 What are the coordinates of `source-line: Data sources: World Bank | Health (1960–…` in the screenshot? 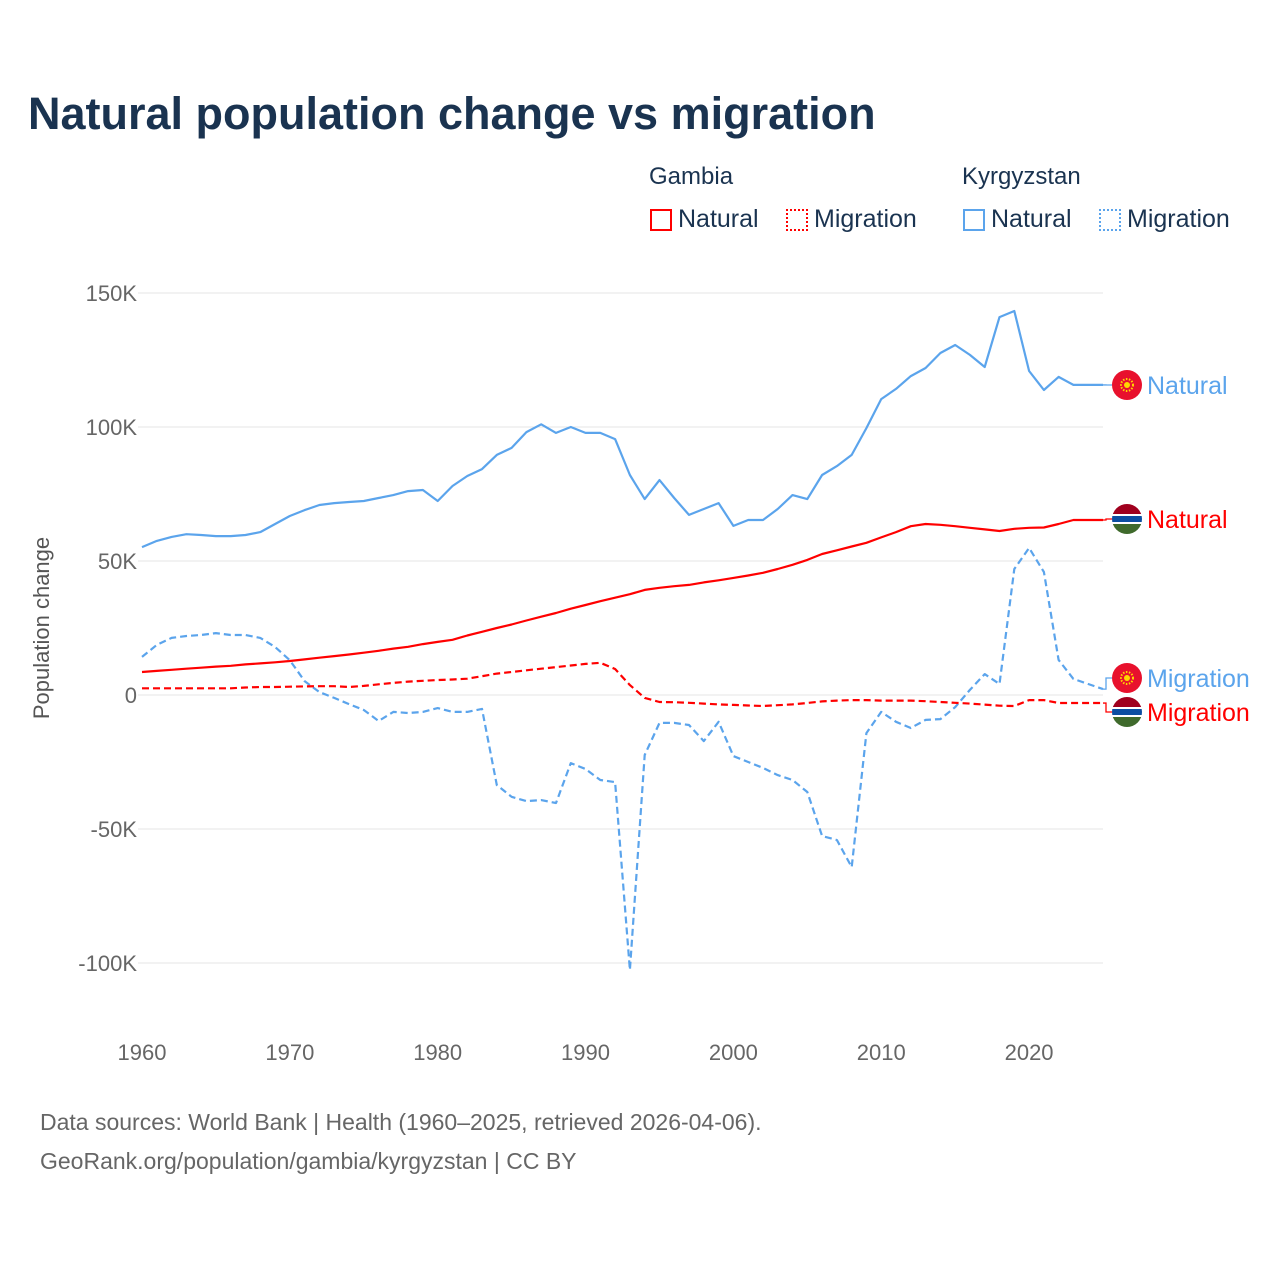 It's located at (401, 1122).